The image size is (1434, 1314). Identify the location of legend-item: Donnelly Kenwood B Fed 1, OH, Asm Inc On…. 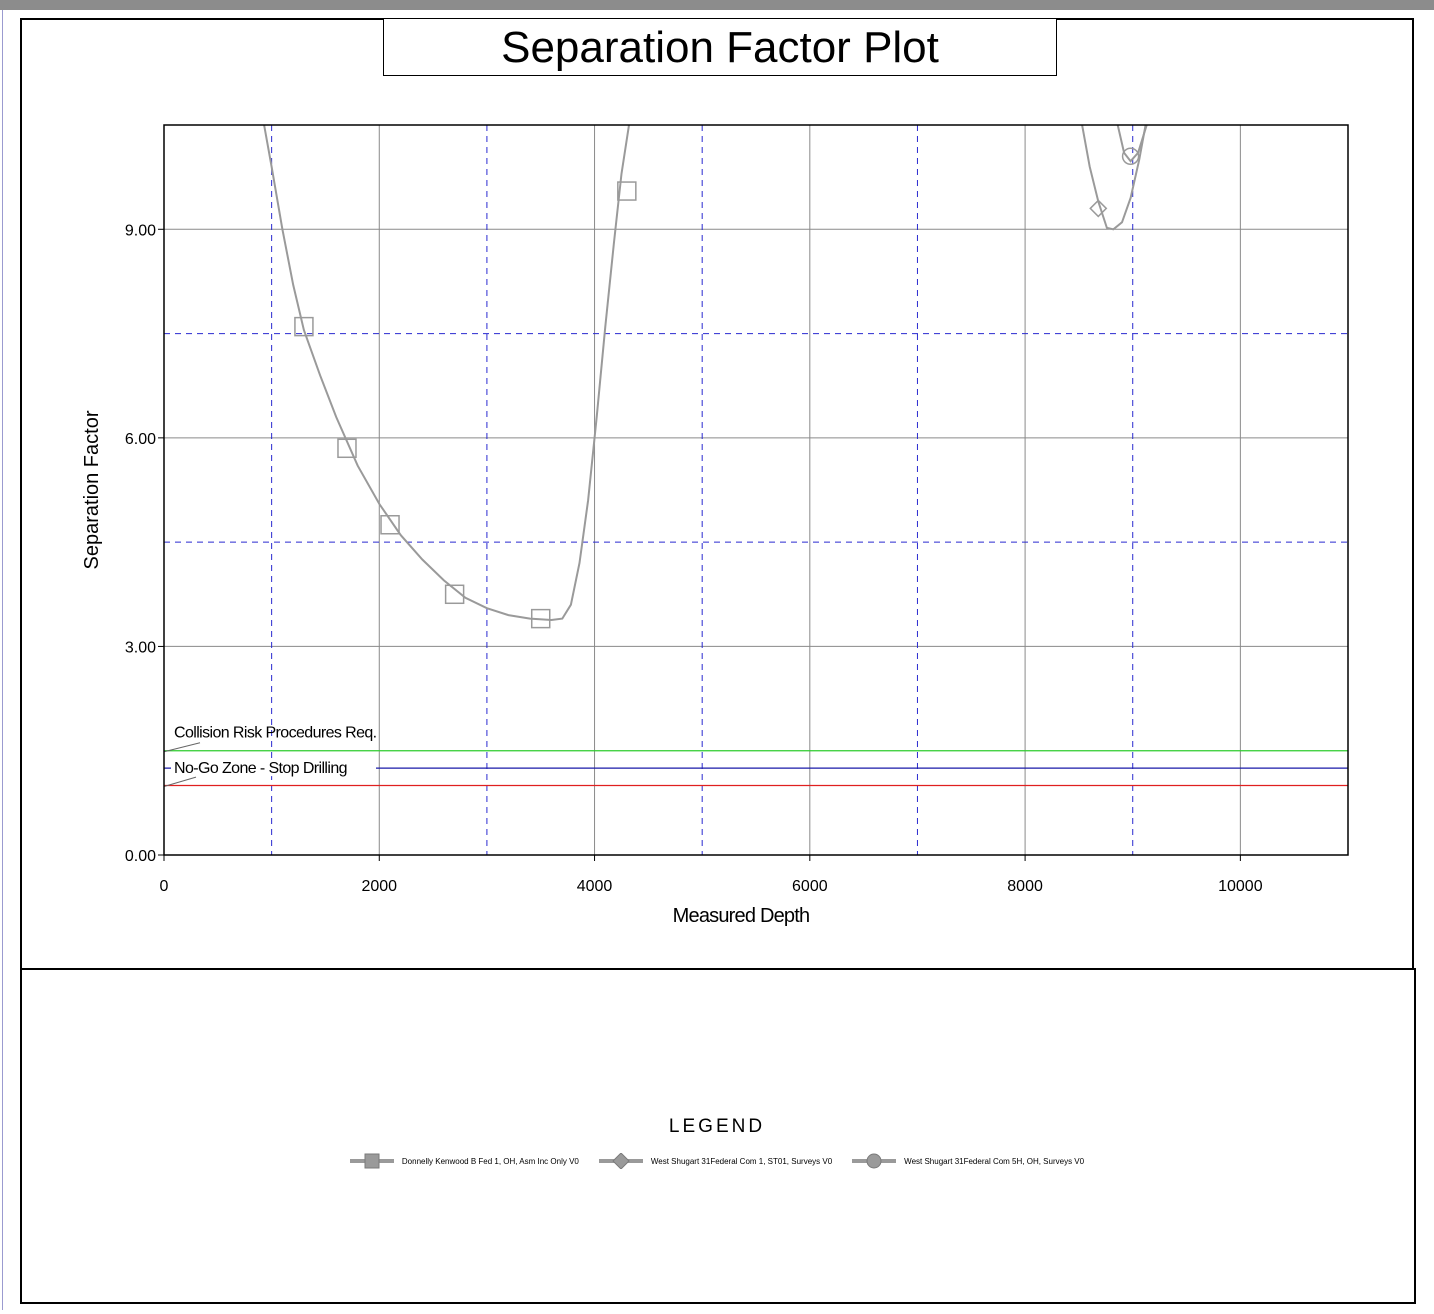
(464, 1161).